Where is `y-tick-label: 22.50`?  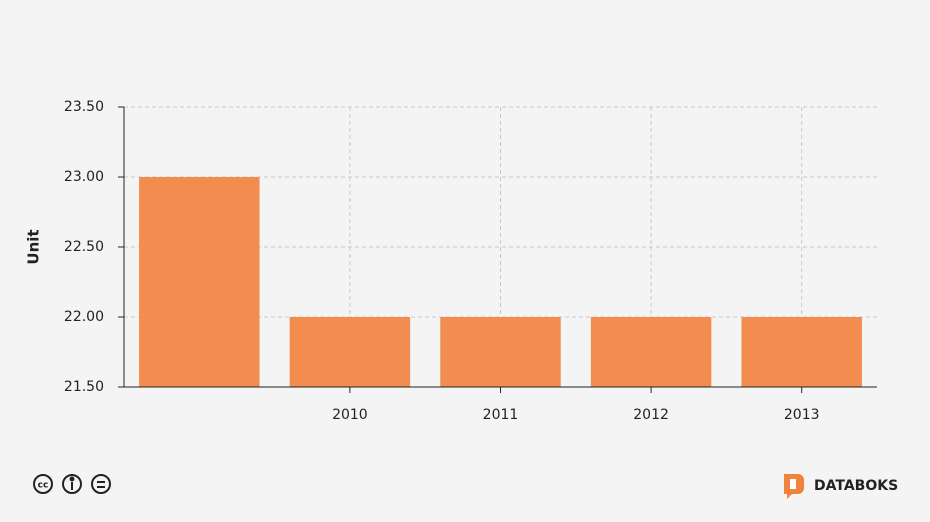
y-tick-label: 22.50 is located at coordinates (84, 247).